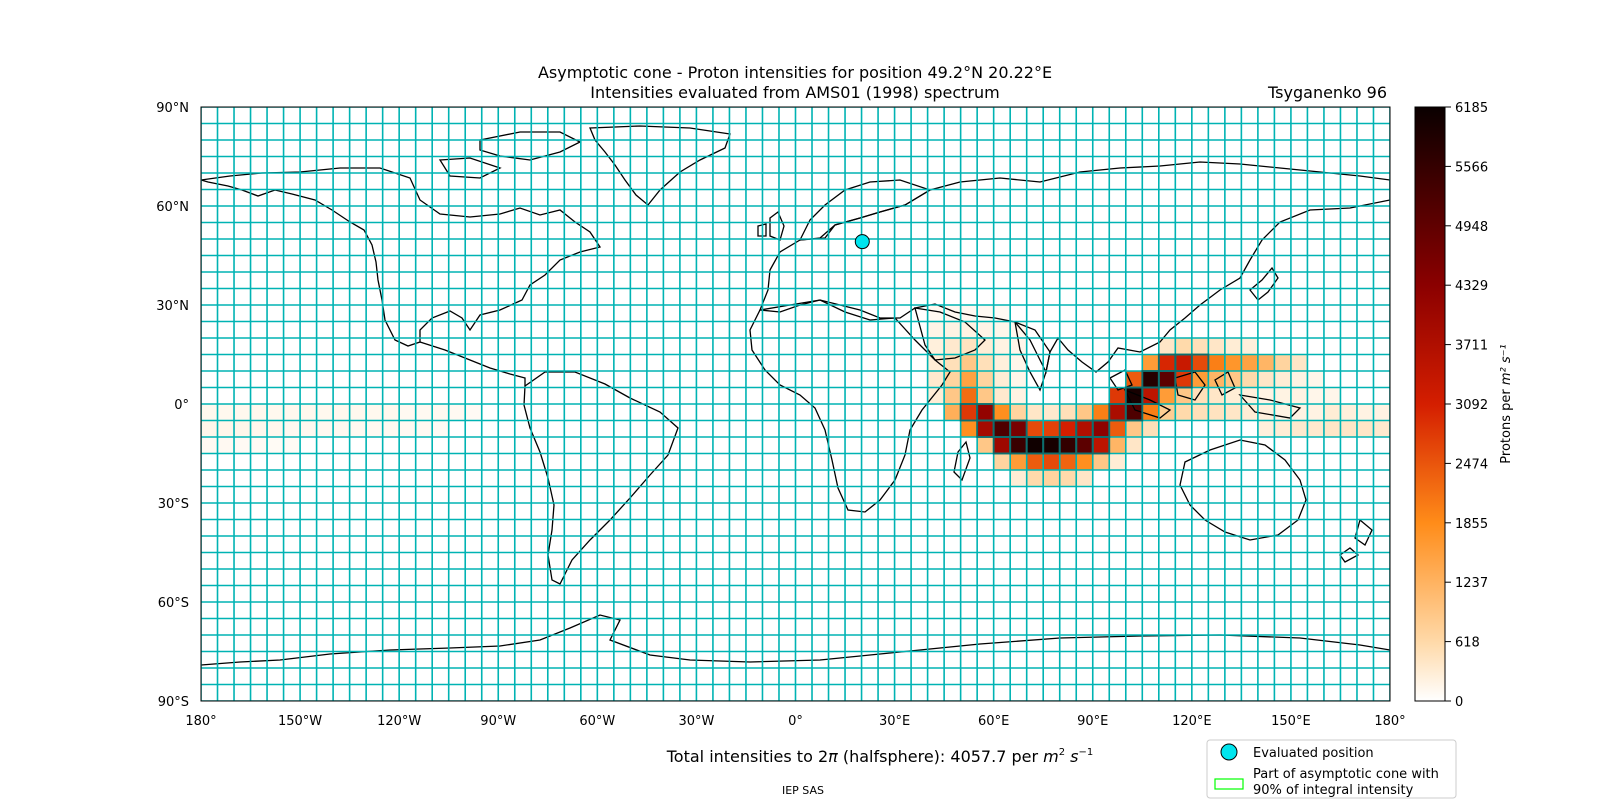 The width and height of the screenshot is (1600, 800). Describe the element at coordinates (1051, 756) in the screenshot. I see `total-intensity-unit-base1: m` at that location.